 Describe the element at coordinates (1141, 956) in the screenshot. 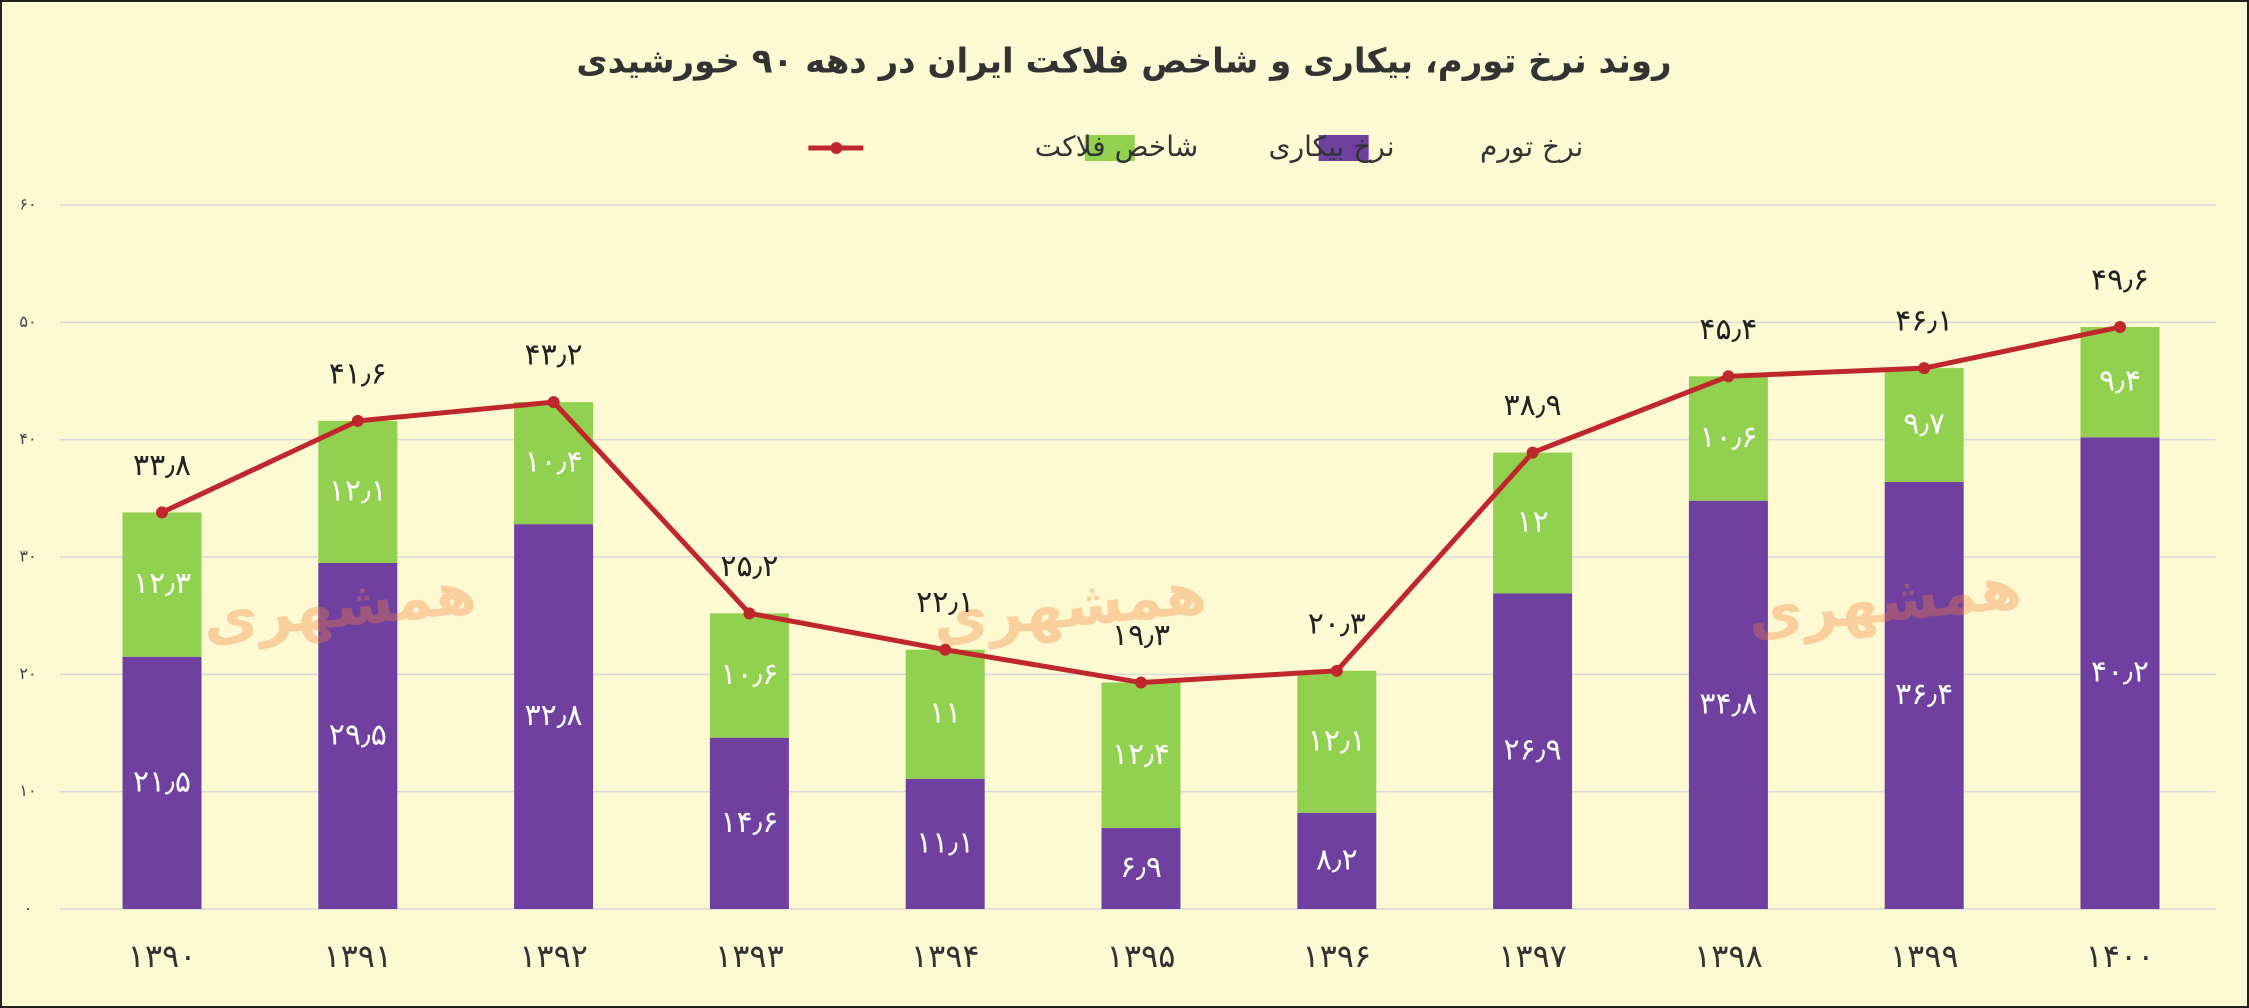

I see `x-tick-label: ۱۳۹۵` at that location.